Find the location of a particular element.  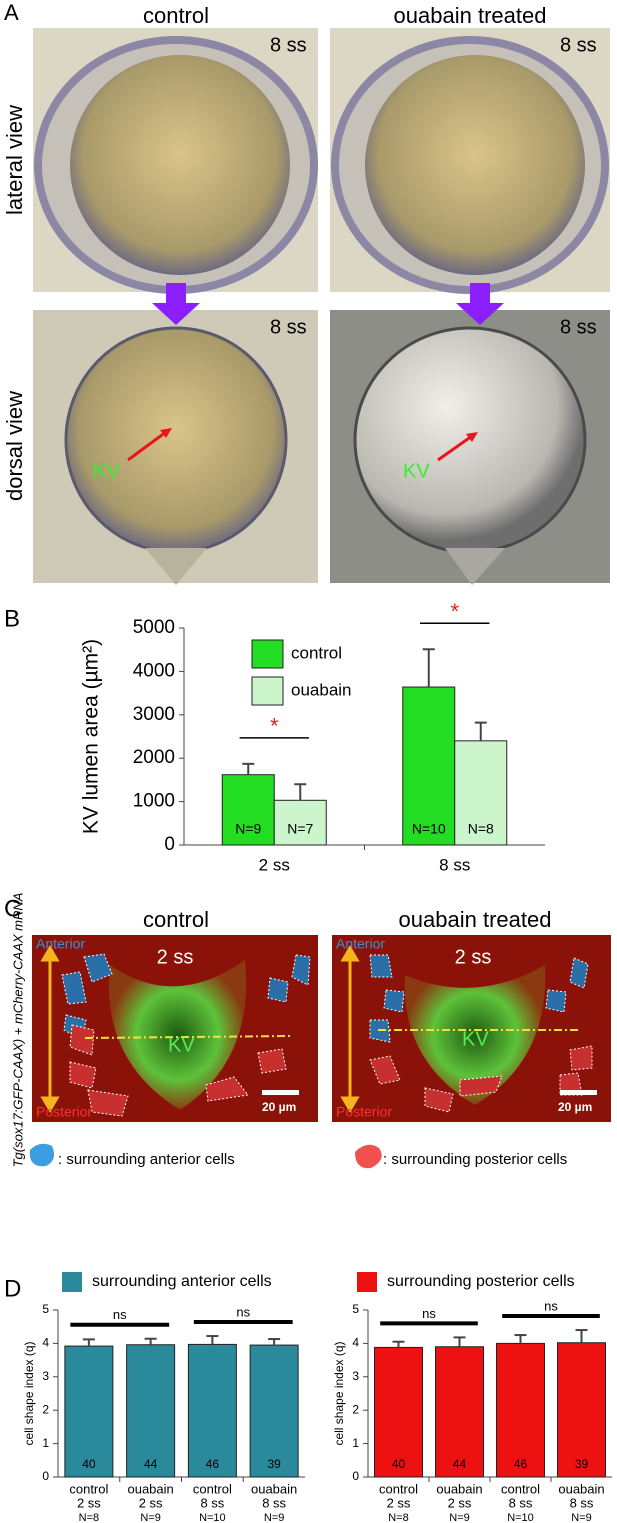

panel-label: A is located at coordinates (11, 12).